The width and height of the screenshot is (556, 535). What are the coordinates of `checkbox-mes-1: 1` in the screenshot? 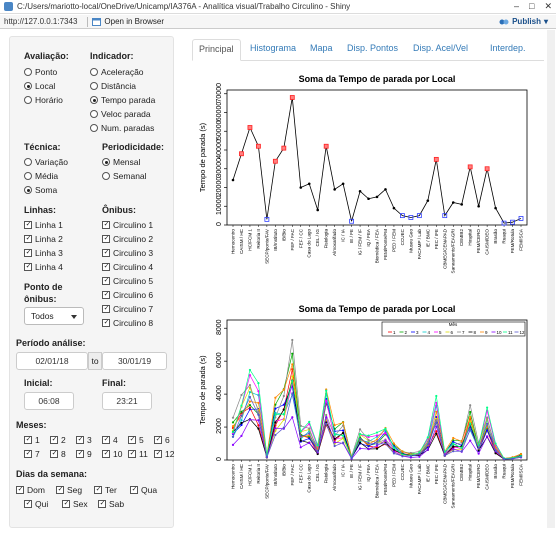 It's located at (32, 440).